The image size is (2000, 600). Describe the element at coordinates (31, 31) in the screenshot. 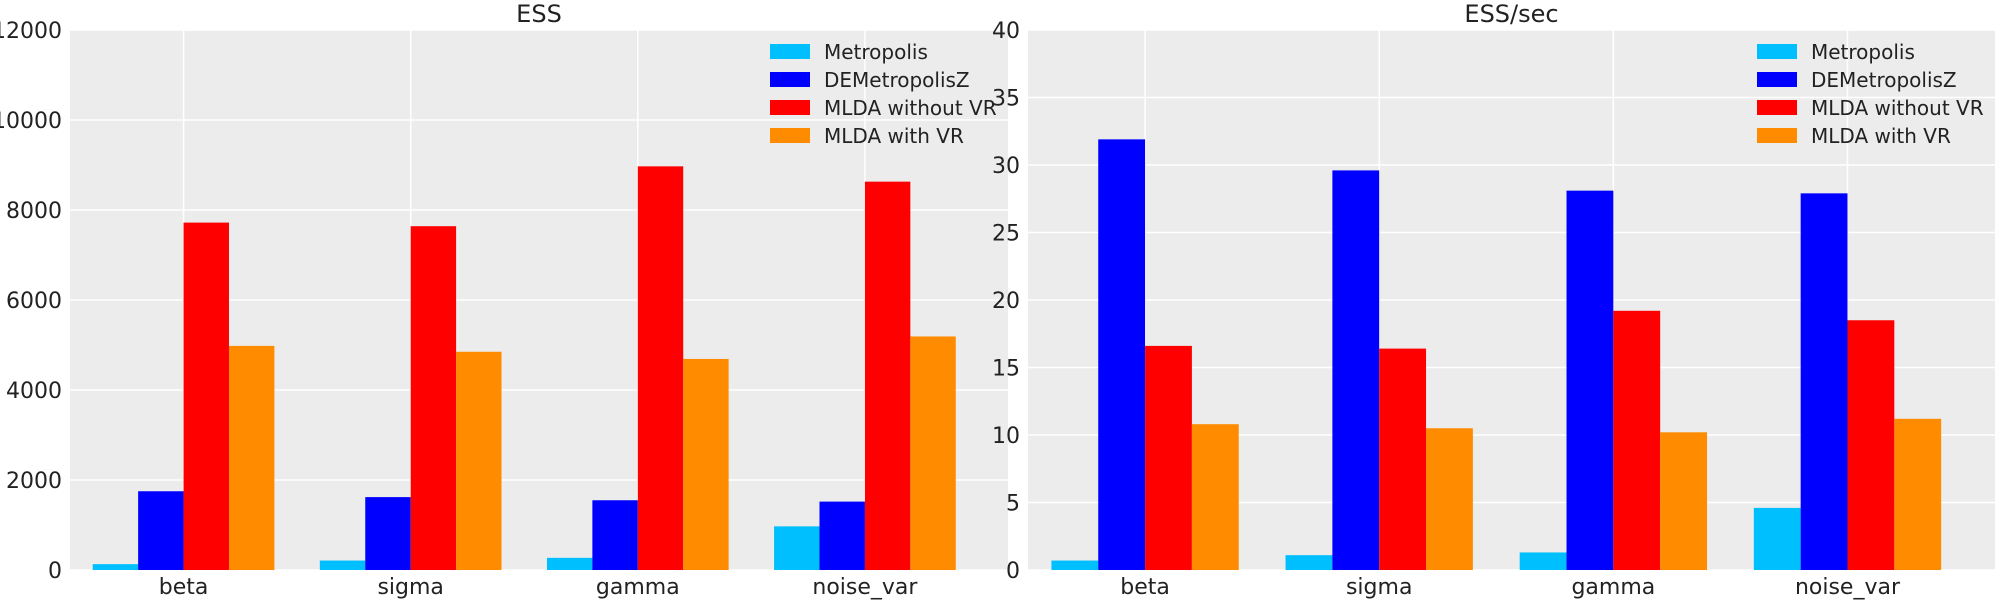

I see `y-tick-label: 12000` at that location.